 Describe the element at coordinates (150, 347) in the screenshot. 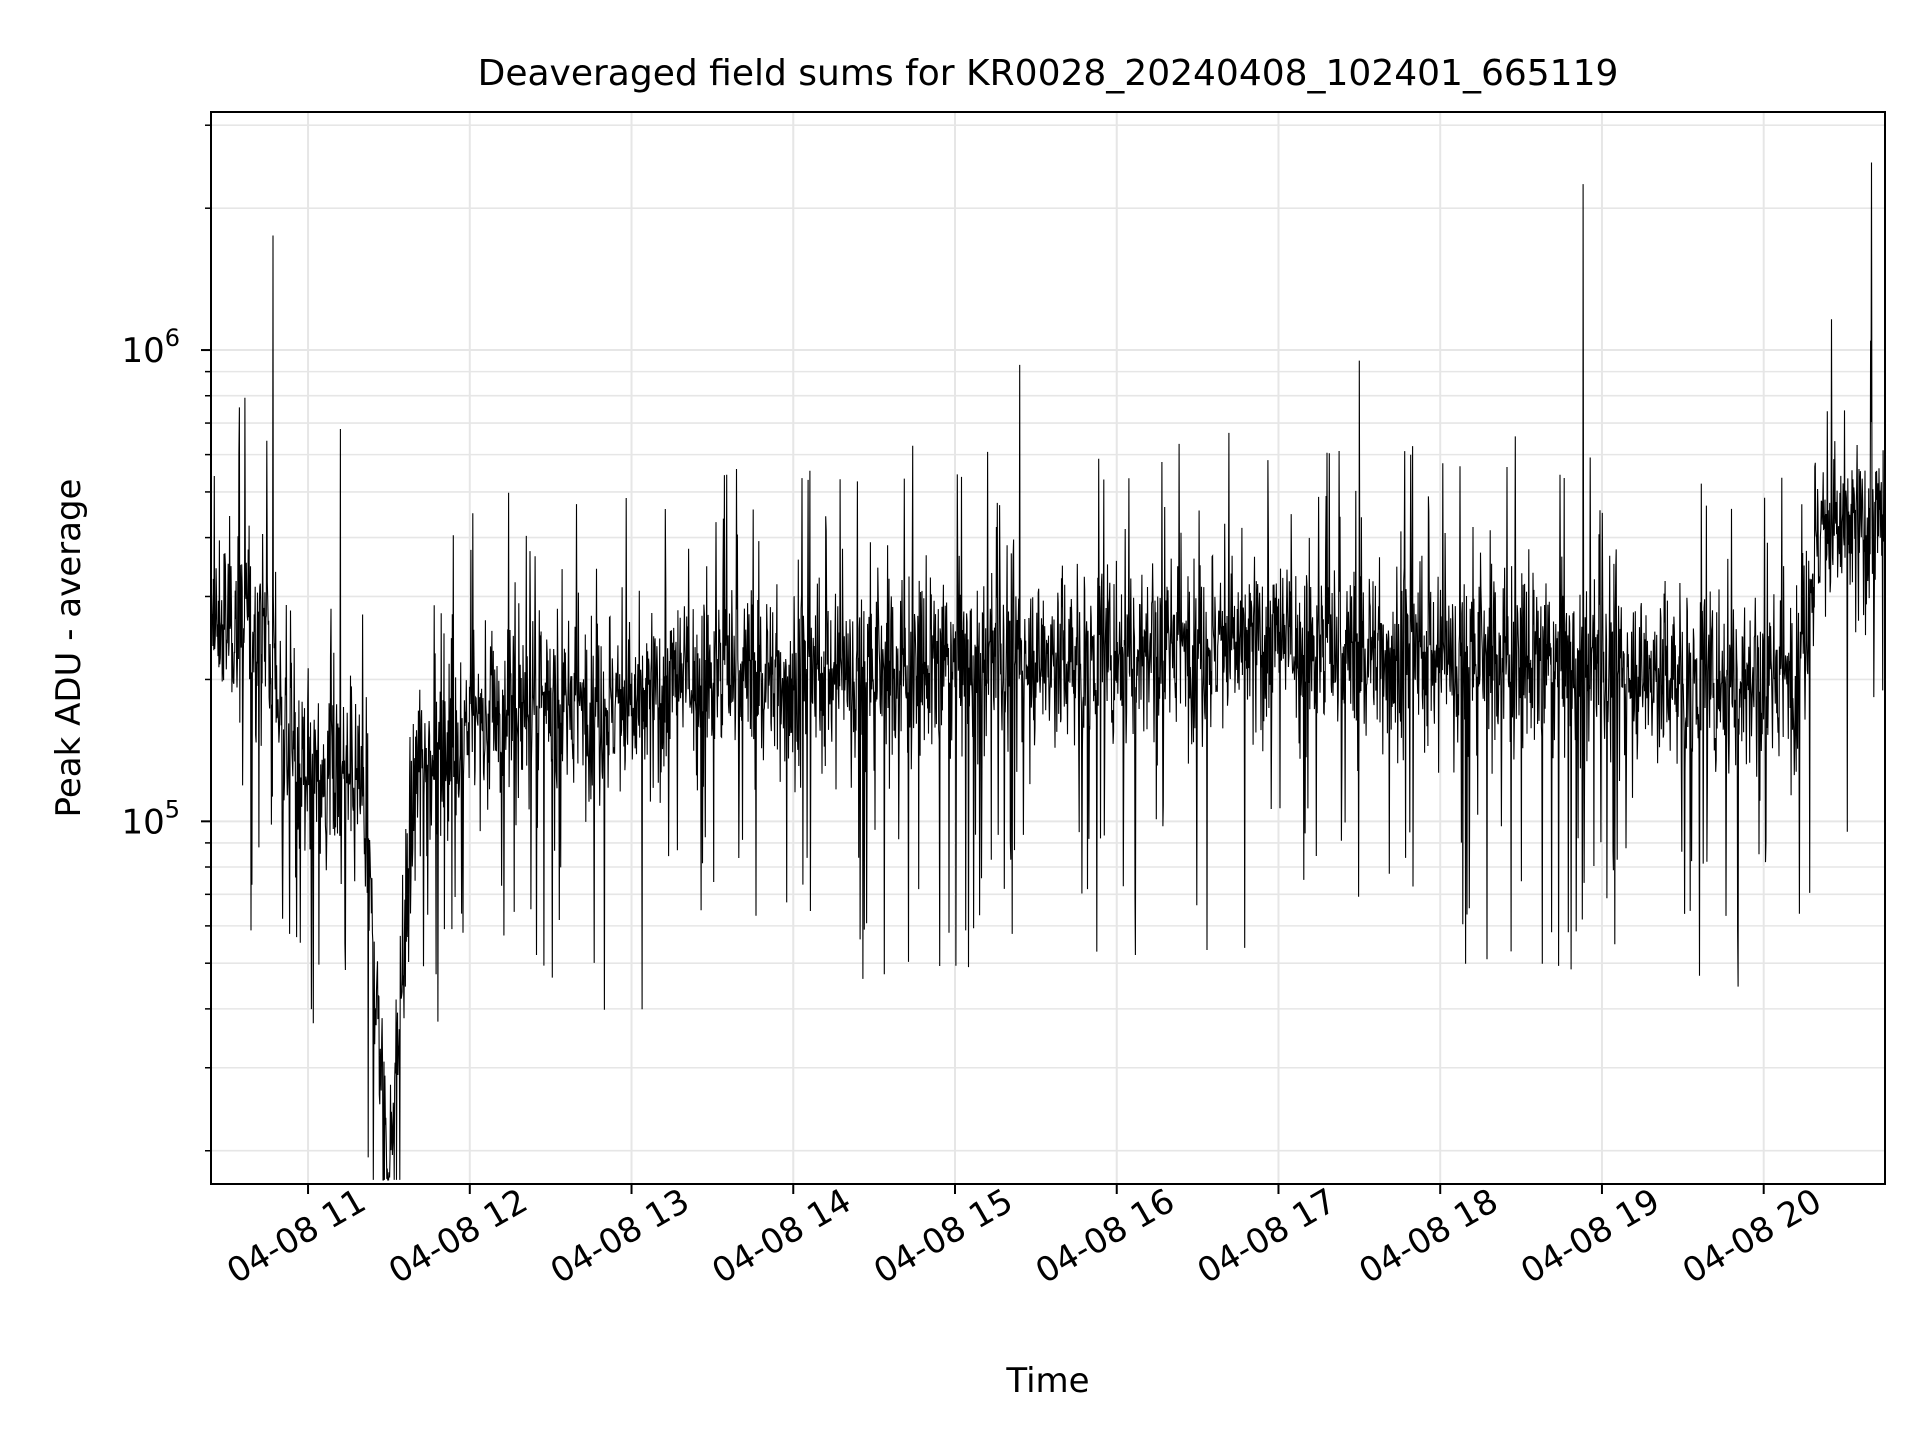

I see `y-tick-label: 10⁶` at that location.